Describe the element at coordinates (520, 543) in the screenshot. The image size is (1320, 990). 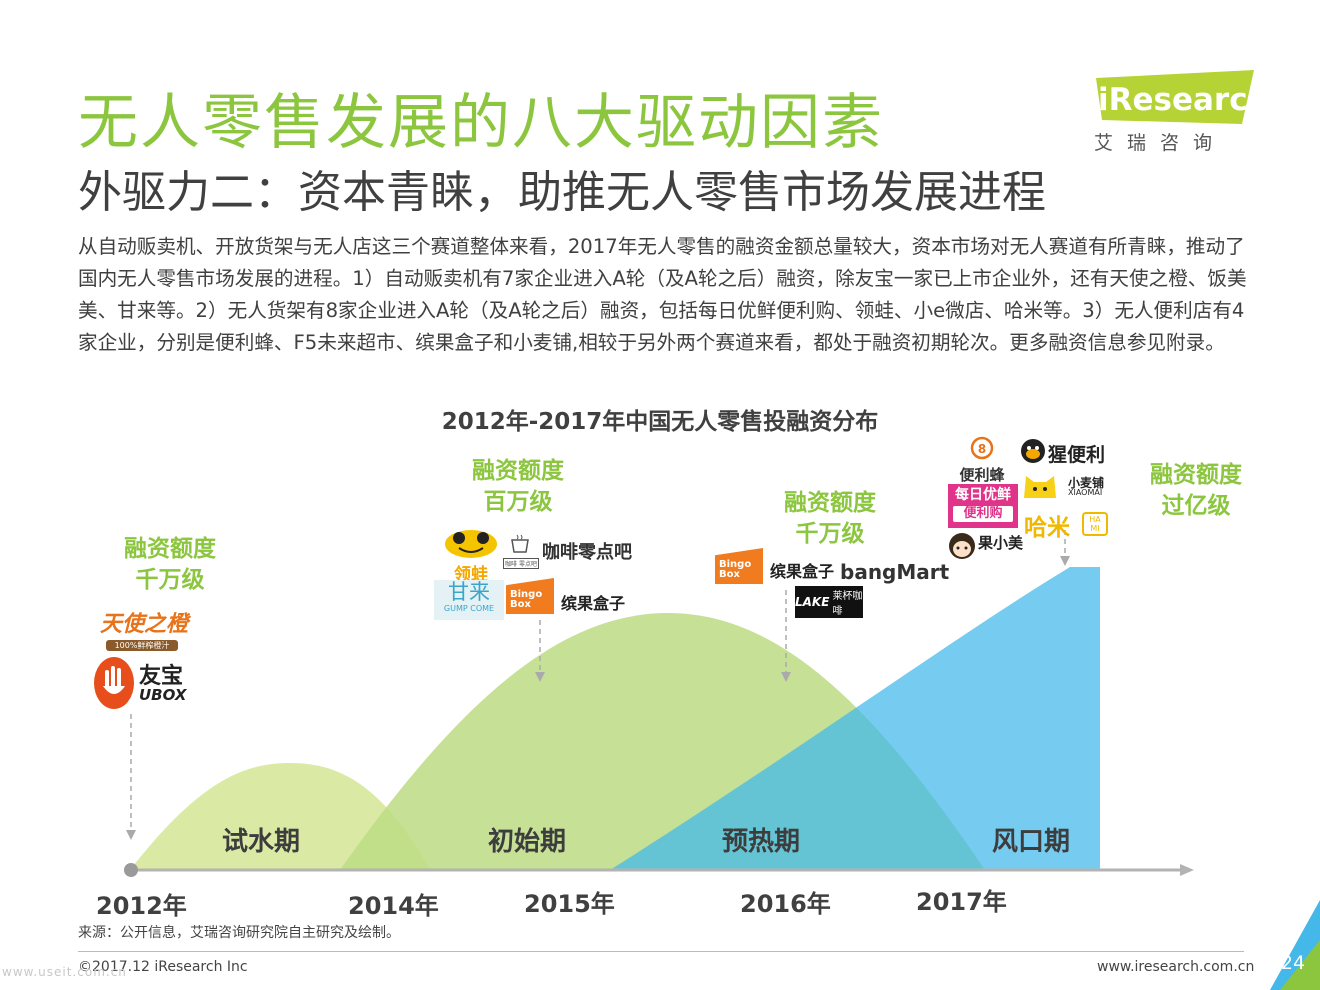
I see `coffee-cup-icon` at that location.